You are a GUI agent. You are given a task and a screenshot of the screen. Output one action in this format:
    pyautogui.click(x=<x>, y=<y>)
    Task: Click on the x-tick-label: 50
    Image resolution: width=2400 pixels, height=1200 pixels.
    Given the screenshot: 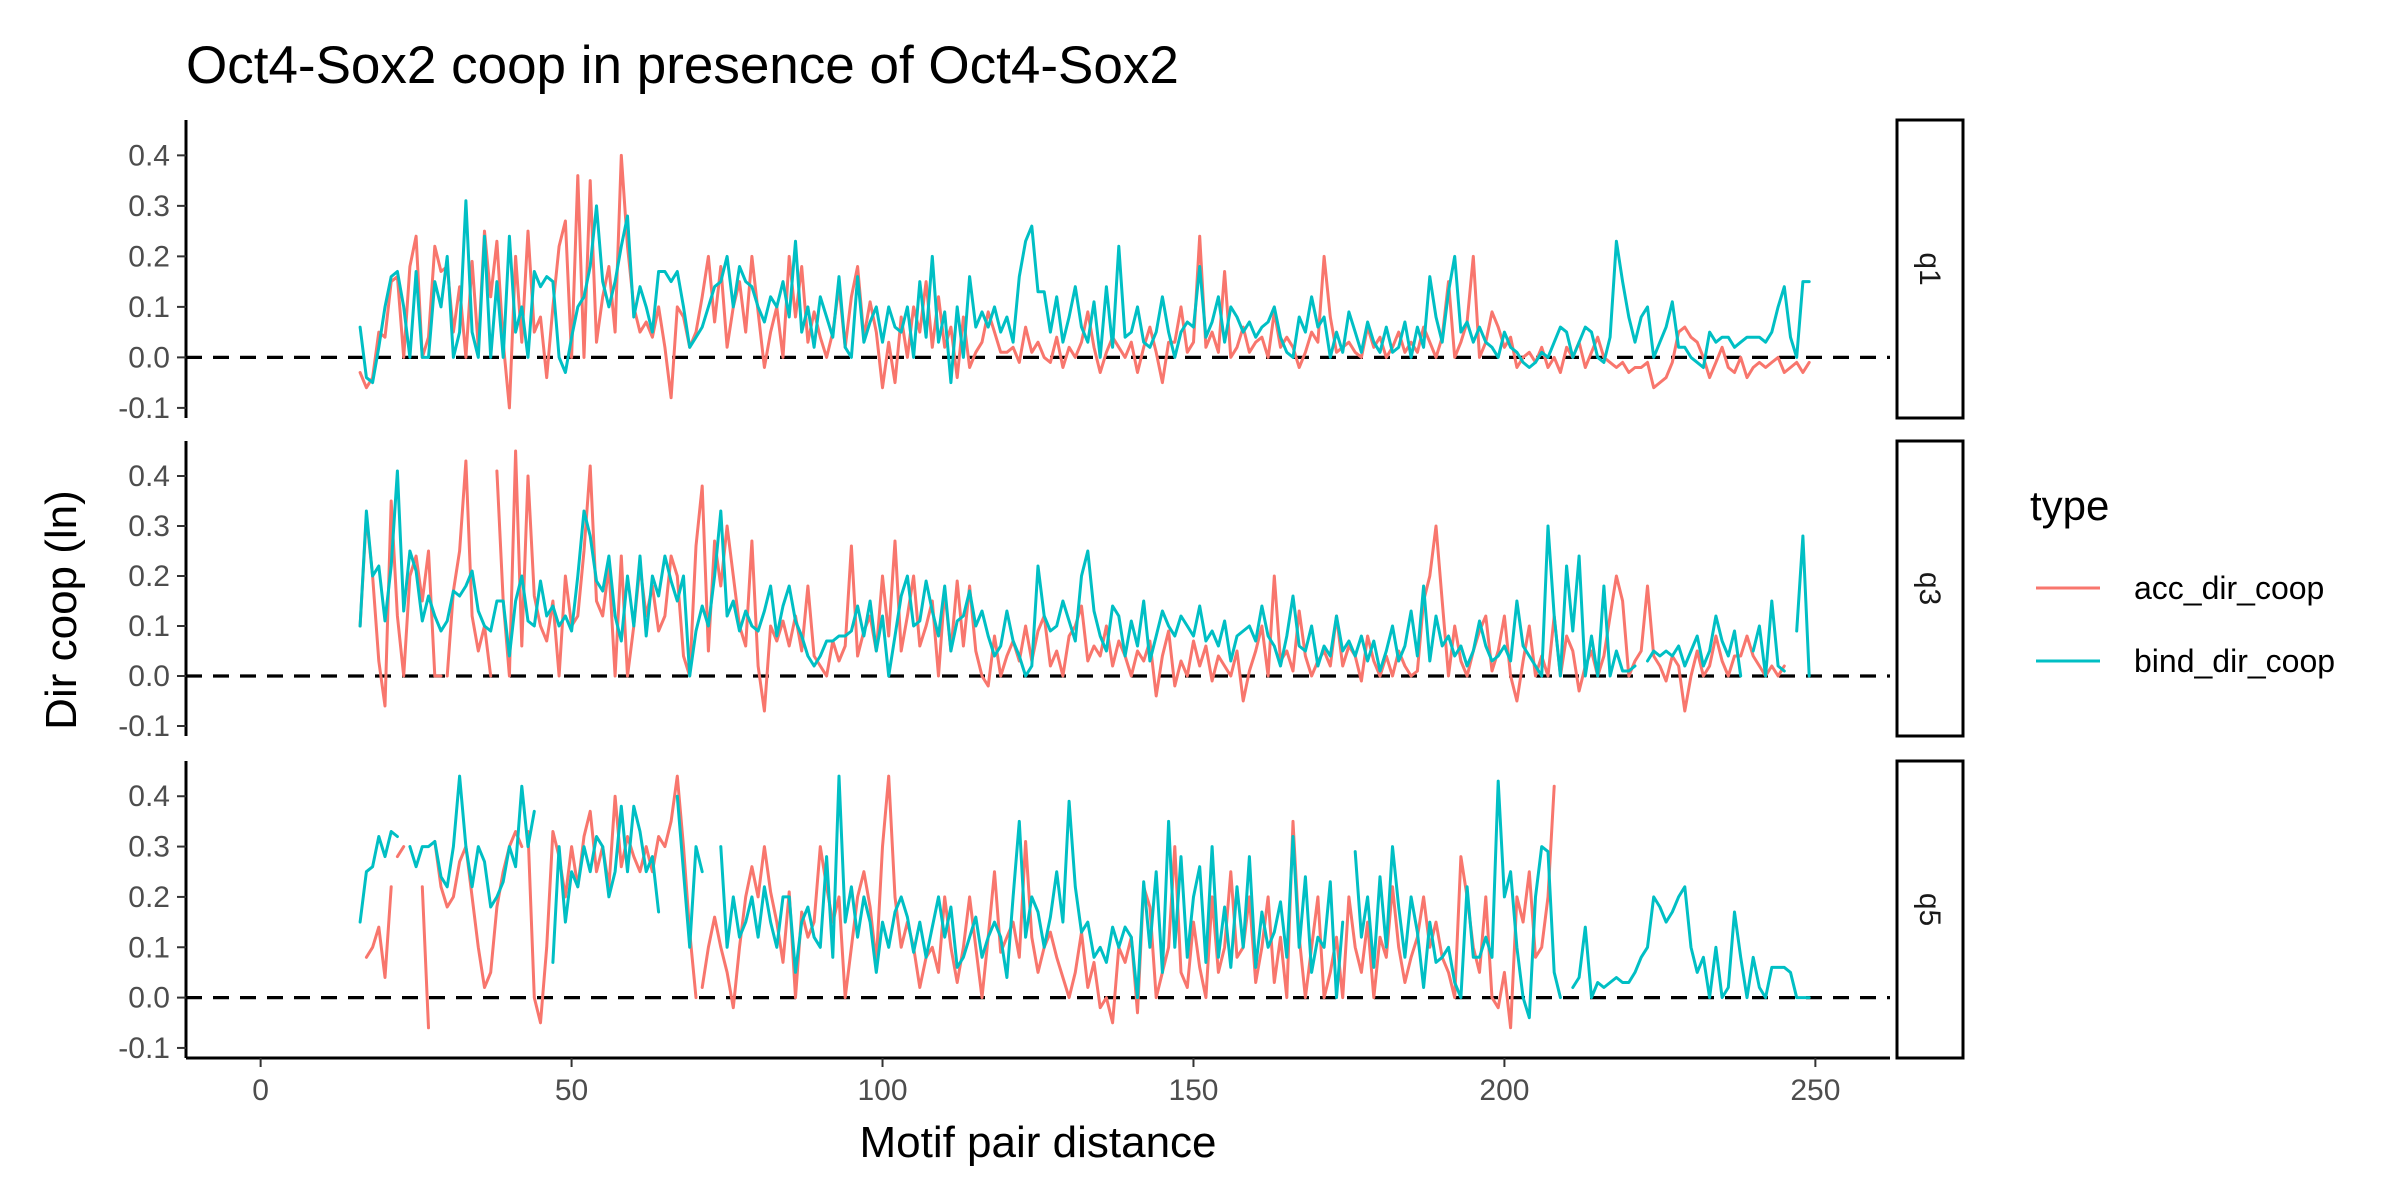 What is the action you would take?
    pyautogui.click(x=571, y=1090)
    